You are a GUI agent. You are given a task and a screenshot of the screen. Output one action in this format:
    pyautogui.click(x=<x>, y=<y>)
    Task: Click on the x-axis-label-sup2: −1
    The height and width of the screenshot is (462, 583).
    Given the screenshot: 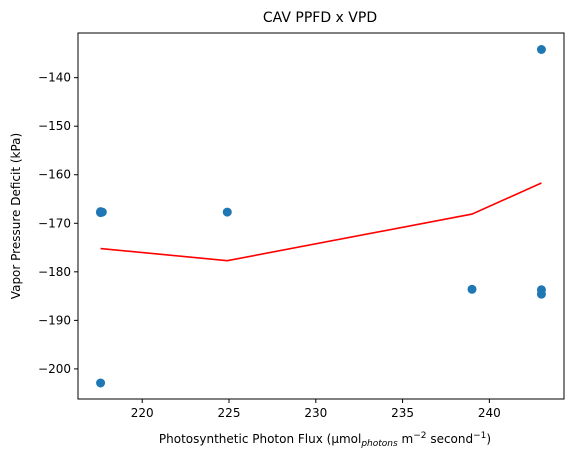 What is the action you would take?
    pyautogui.click(x=479, y=436)
    